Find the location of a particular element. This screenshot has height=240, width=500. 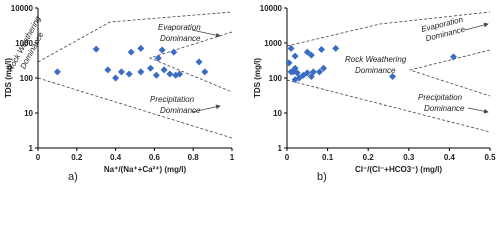

panel-label: b) is located at coordinates (322, 177).